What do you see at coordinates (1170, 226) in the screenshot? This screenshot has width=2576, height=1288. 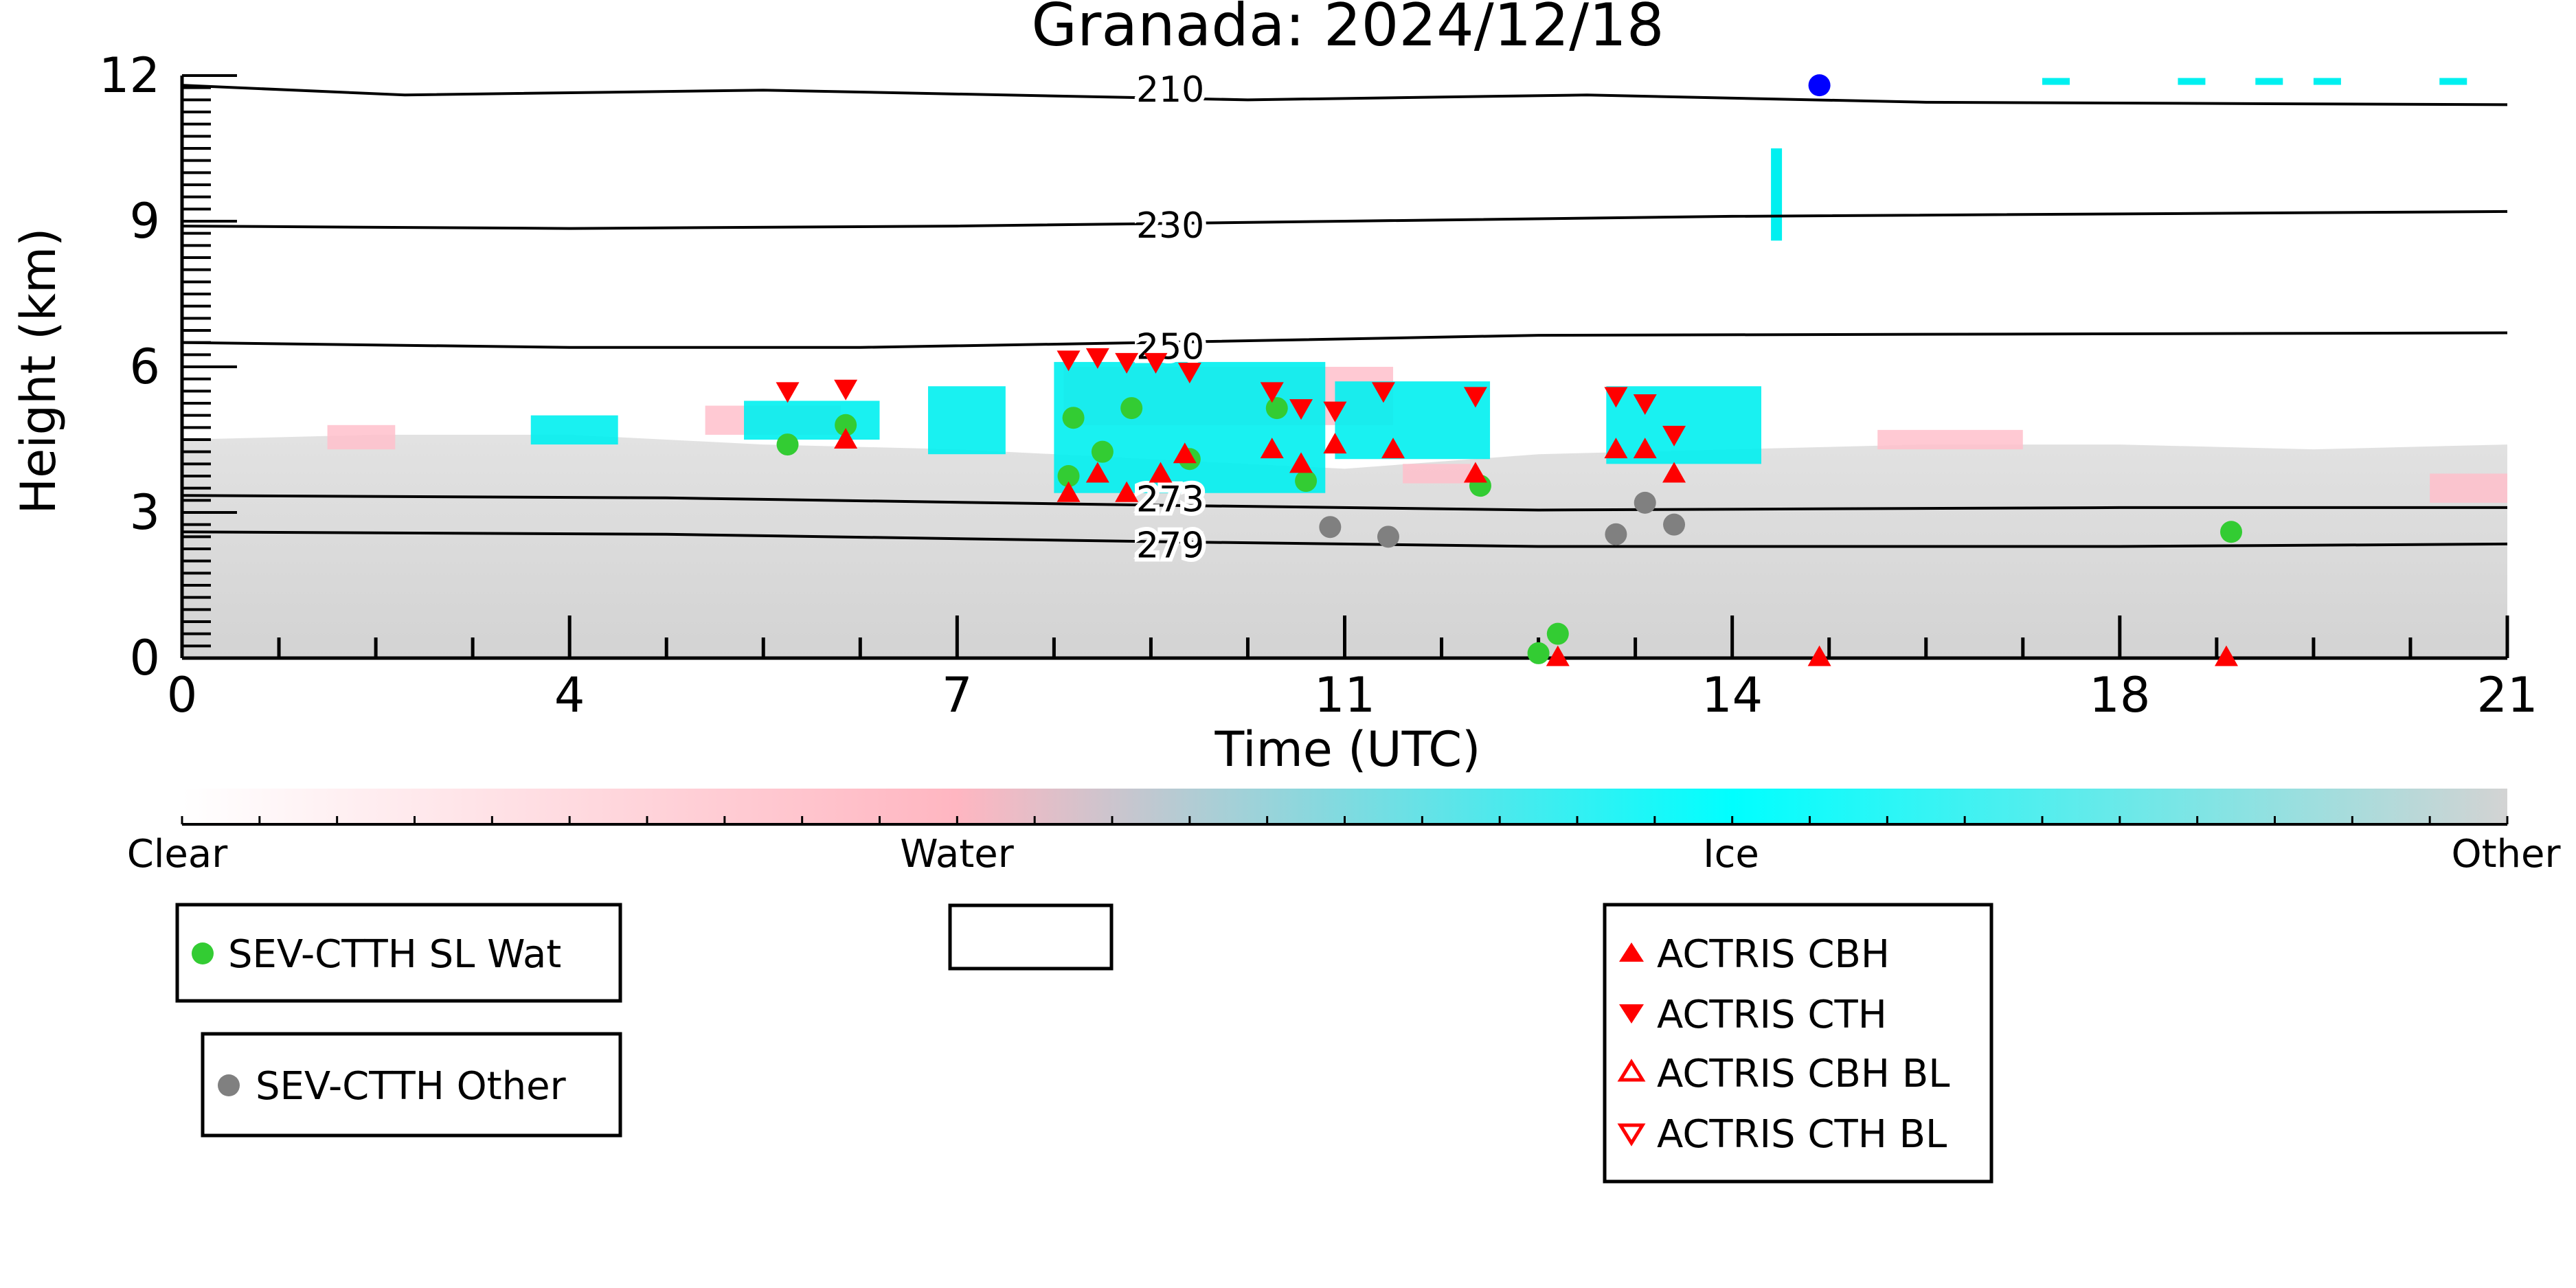 I see `isotherm-label-230: 230` at bounding box center [1170, 226].